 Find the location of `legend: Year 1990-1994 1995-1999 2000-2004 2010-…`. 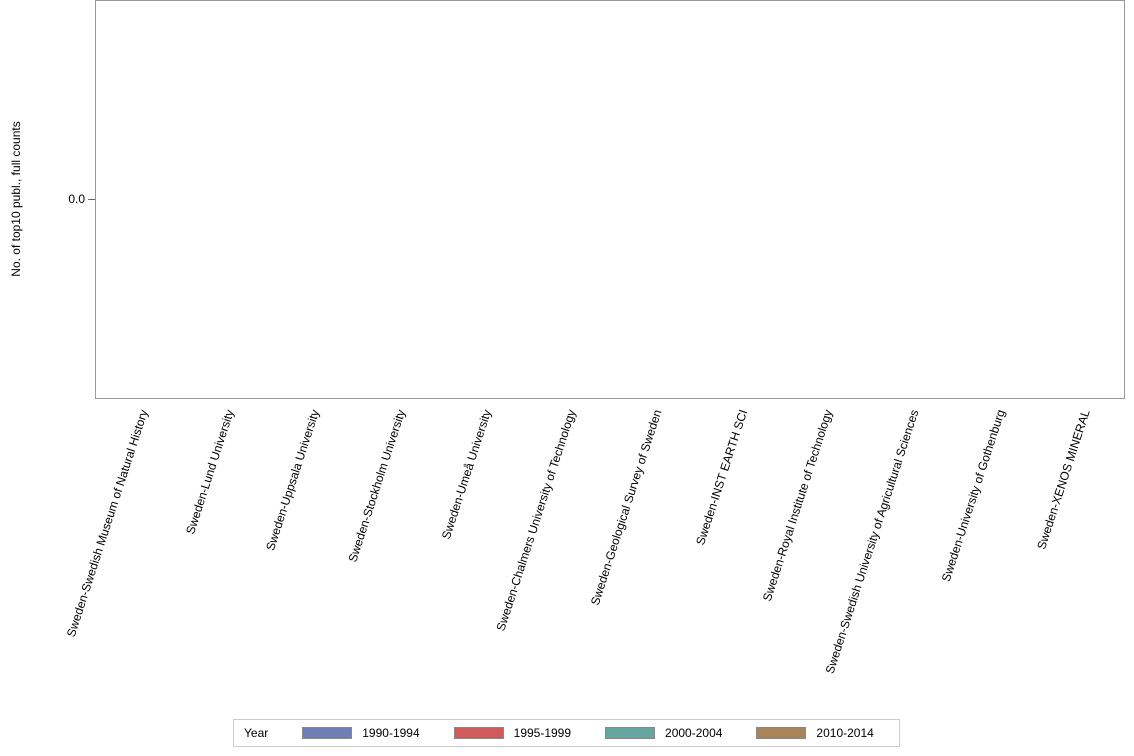

legend: Year 1990-1994 1995-1999 2000-2004 2010-… is located at coordinates (566, 733).